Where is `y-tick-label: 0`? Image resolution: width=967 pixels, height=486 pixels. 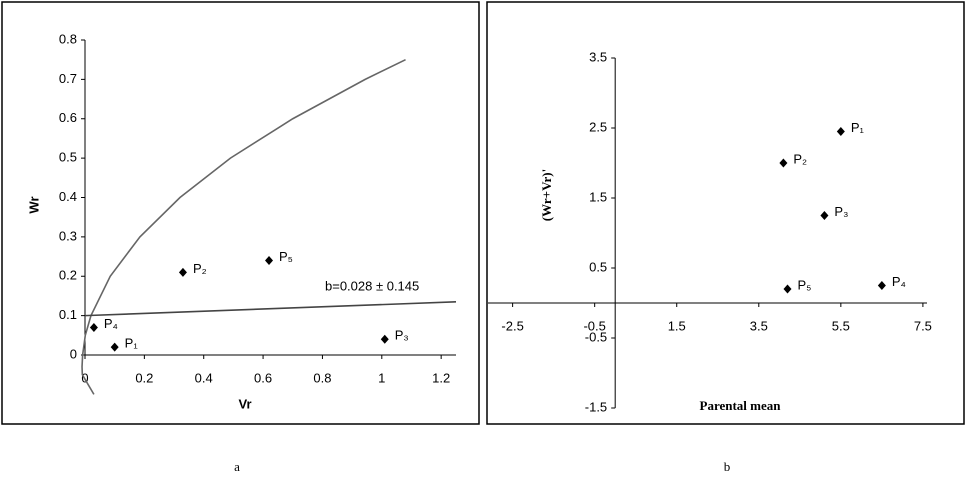
y-tick-label: 0 is located at coordinates (73, 353).